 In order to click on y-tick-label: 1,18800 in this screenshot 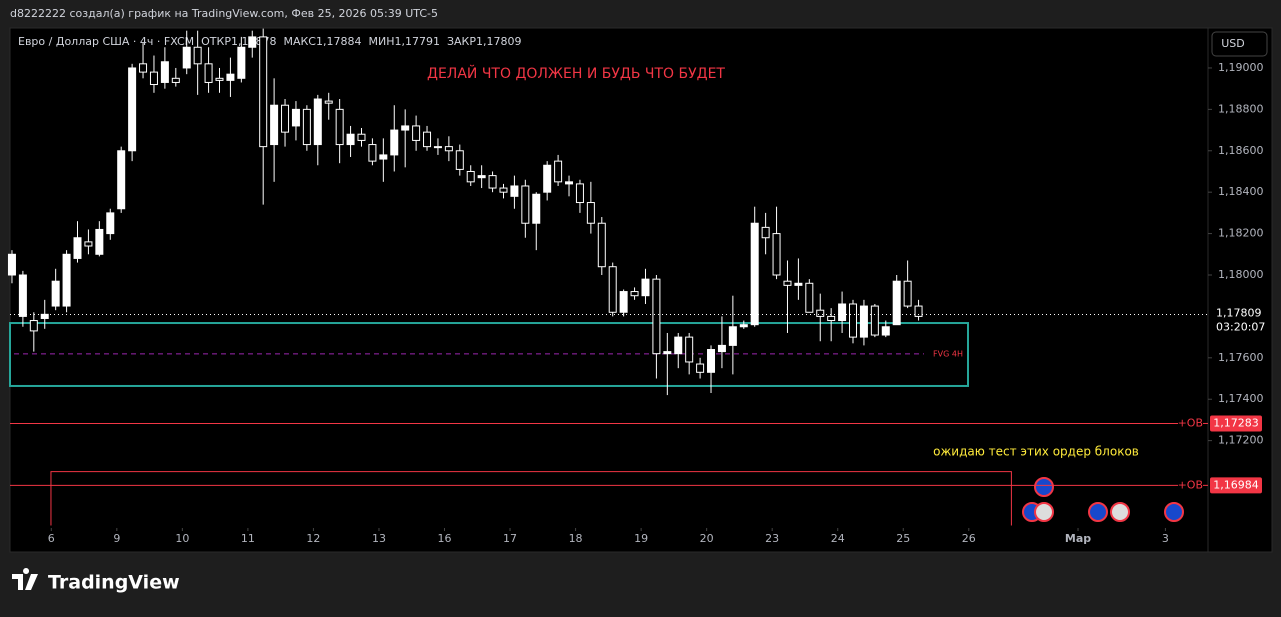, I will do `click(1241, 108)`.